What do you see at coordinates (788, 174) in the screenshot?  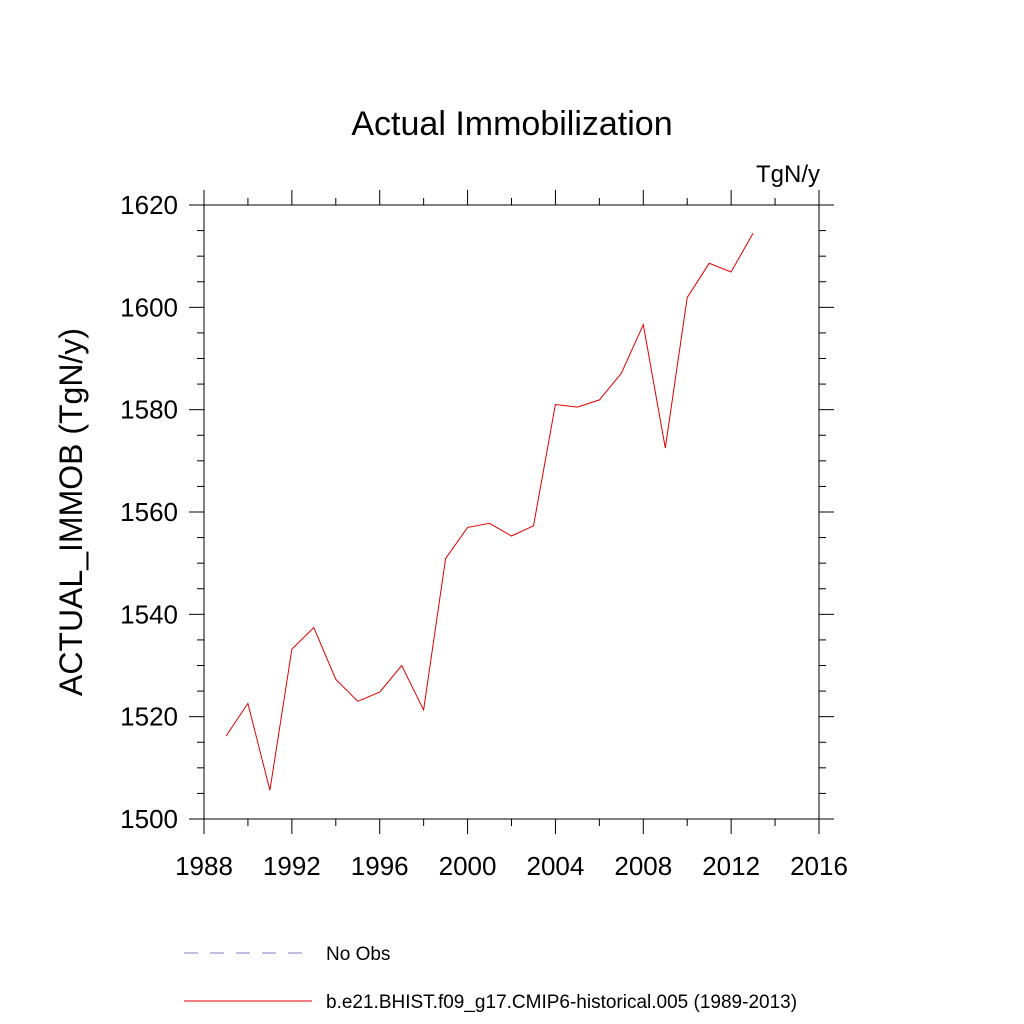 I see `units-label: TgN/y` at bounding box center [788, 174].